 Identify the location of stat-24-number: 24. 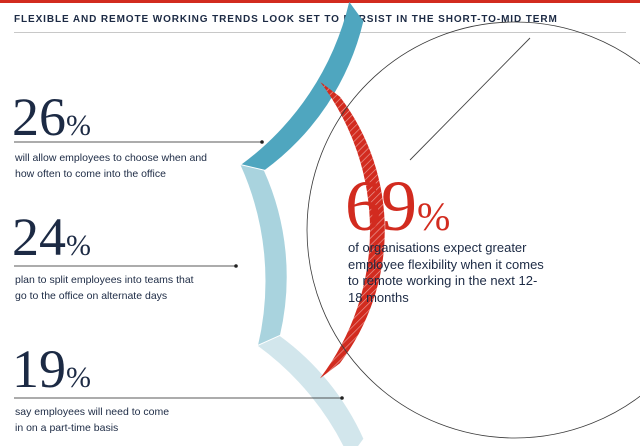
(39, 237).